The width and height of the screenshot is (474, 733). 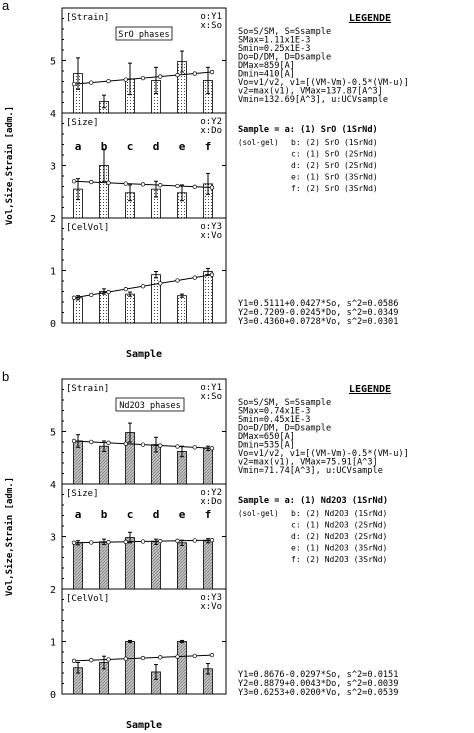 I want to click on fig-b-legend-title: LEGENDE, so click(x=370, y=389).